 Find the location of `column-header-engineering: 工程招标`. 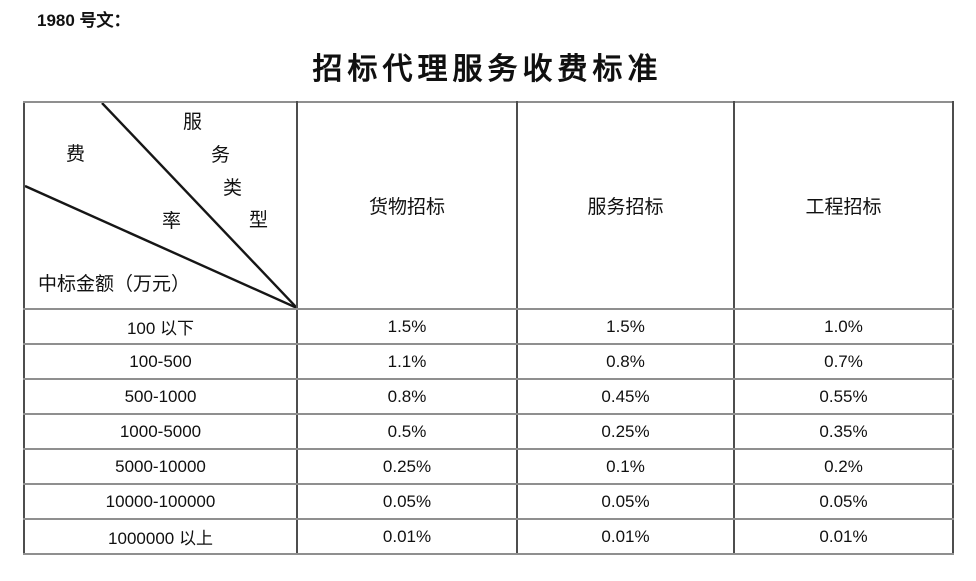

column-header-engineering: 工程招标 is located at coordinates (843, 205).